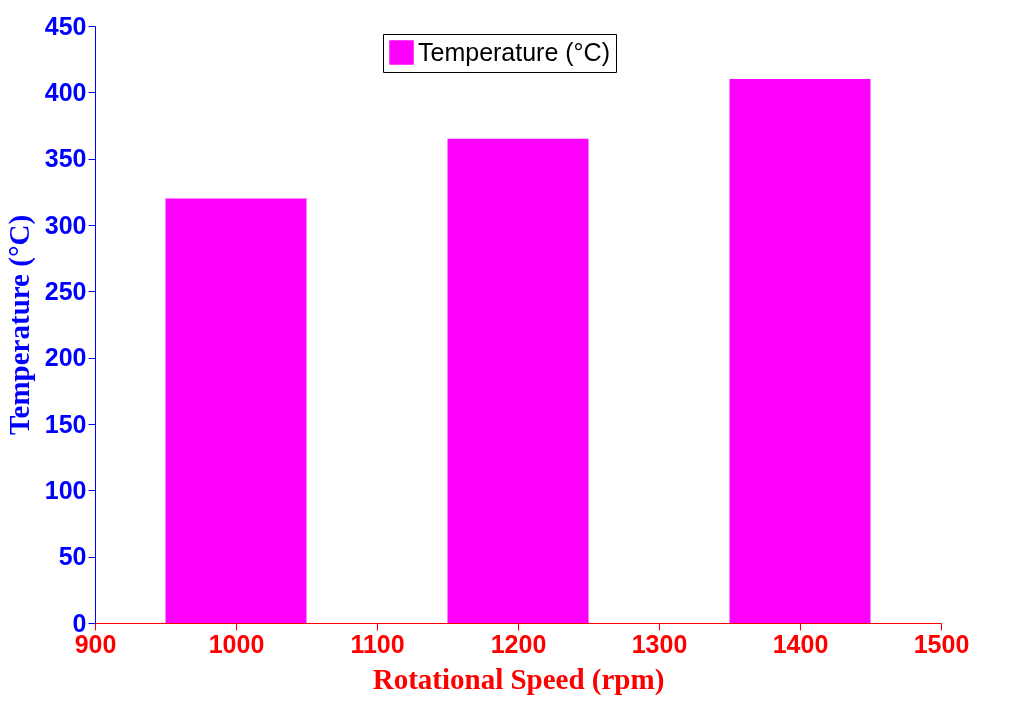 This screenshot has height=709, width=1019. I want to click on y-tick-label: 250, so click(65, 290).